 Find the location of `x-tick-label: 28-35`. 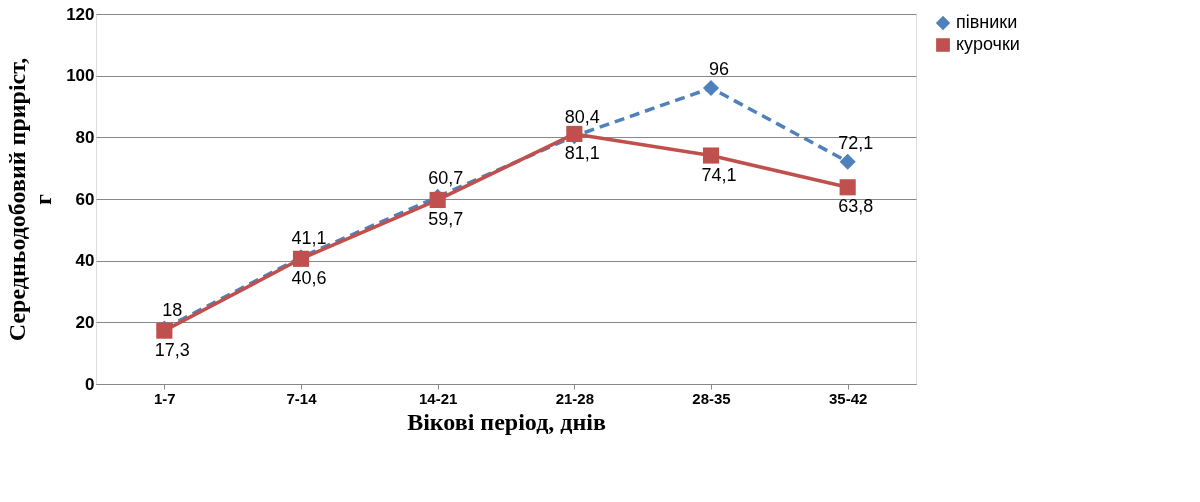

x-tick-label: 28-35 is located at coordinates (711, 398).